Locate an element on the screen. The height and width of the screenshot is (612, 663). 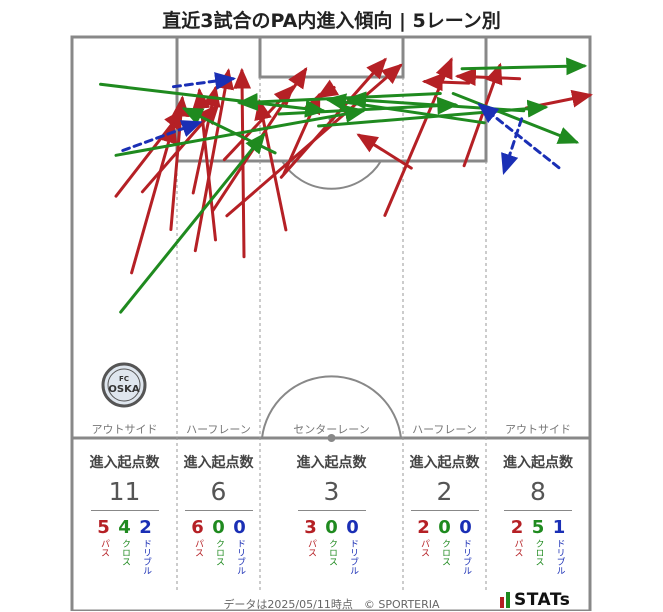
goal-area is located at coordinates (331, 57).